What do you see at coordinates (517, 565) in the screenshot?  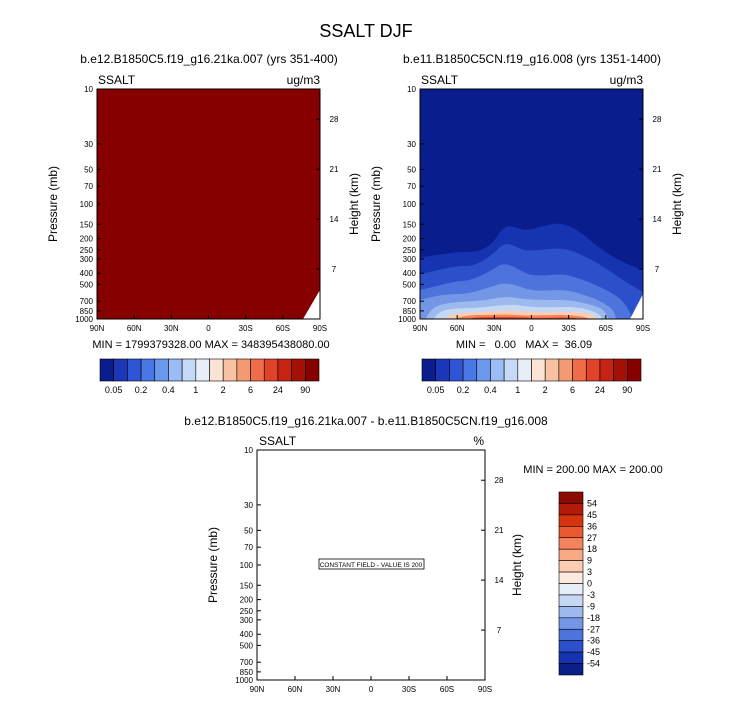 I see `panel-2-ylabel-right: Height (km)` at bounding box center [517, 565].